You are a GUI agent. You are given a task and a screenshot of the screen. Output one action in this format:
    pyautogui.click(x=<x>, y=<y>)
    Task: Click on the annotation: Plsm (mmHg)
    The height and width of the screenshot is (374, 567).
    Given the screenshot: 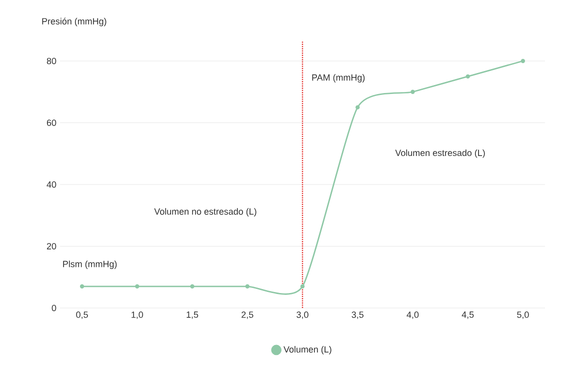 What is the action you would take?
    pyautogui.click(x=90, y=264)
    